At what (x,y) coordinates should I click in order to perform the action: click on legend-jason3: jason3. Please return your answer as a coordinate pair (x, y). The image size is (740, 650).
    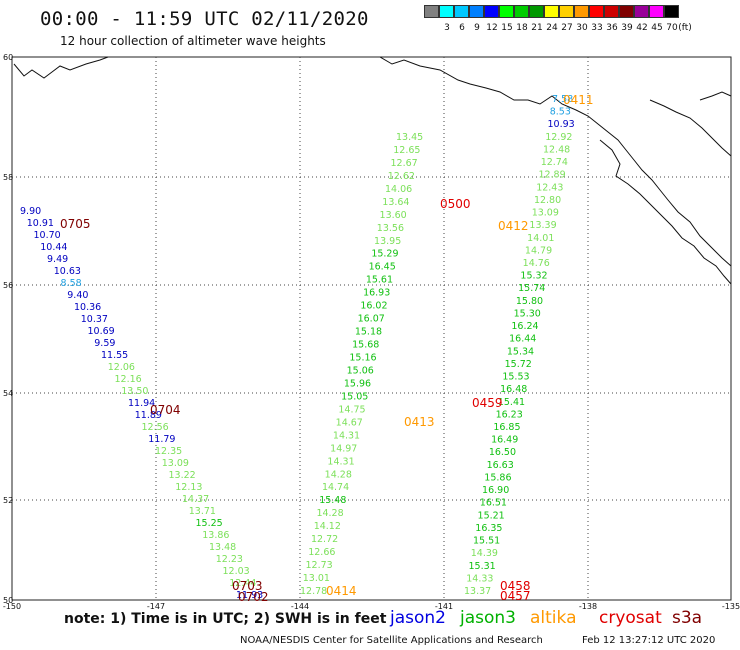
    Looking at the image, I should click on (488, 618).